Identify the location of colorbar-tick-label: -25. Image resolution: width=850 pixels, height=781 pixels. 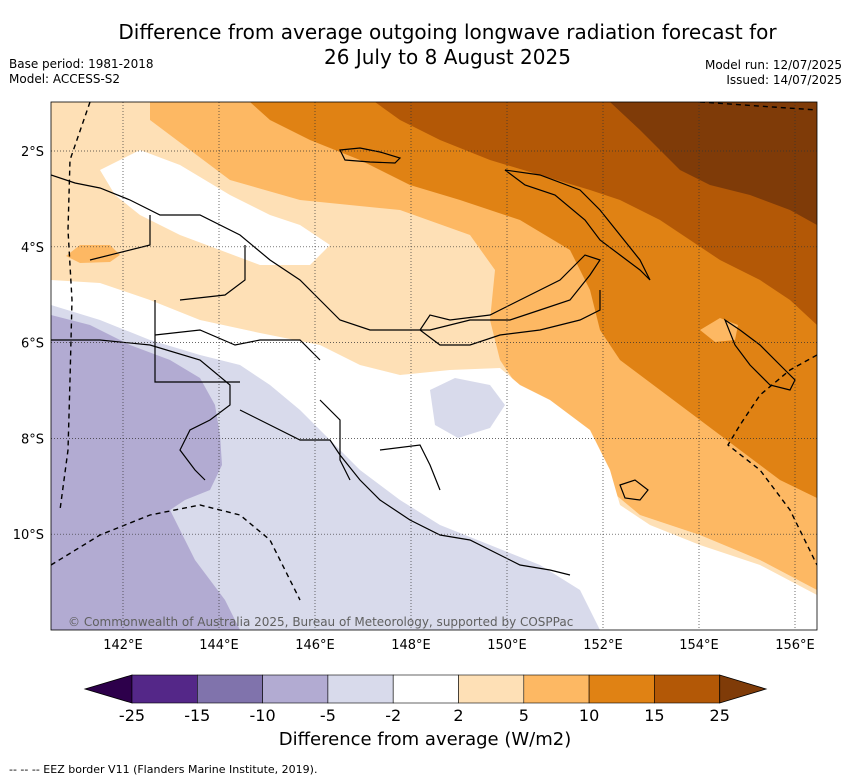
(132, 715).